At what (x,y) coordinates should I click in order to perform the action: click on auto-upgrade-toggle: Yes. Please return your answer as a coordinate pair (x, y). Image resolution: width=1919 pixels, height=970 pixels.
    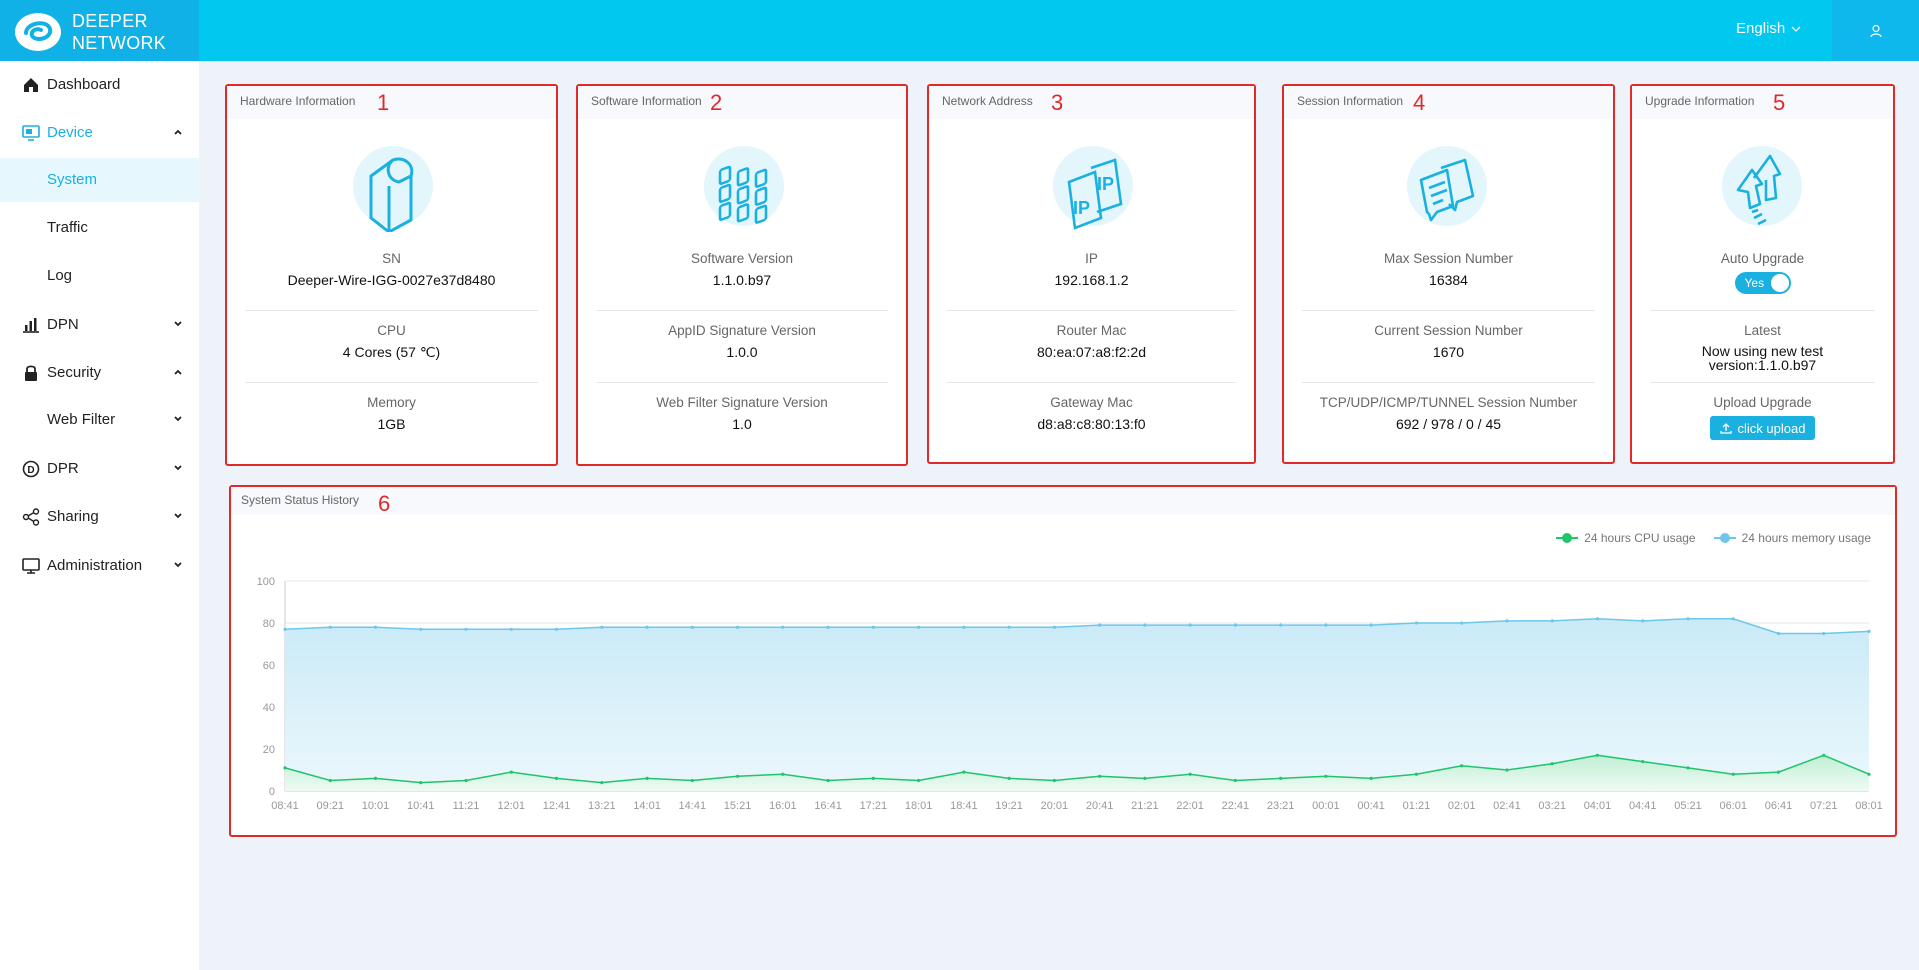
    Looking at the image, I should click on (1762, 283).